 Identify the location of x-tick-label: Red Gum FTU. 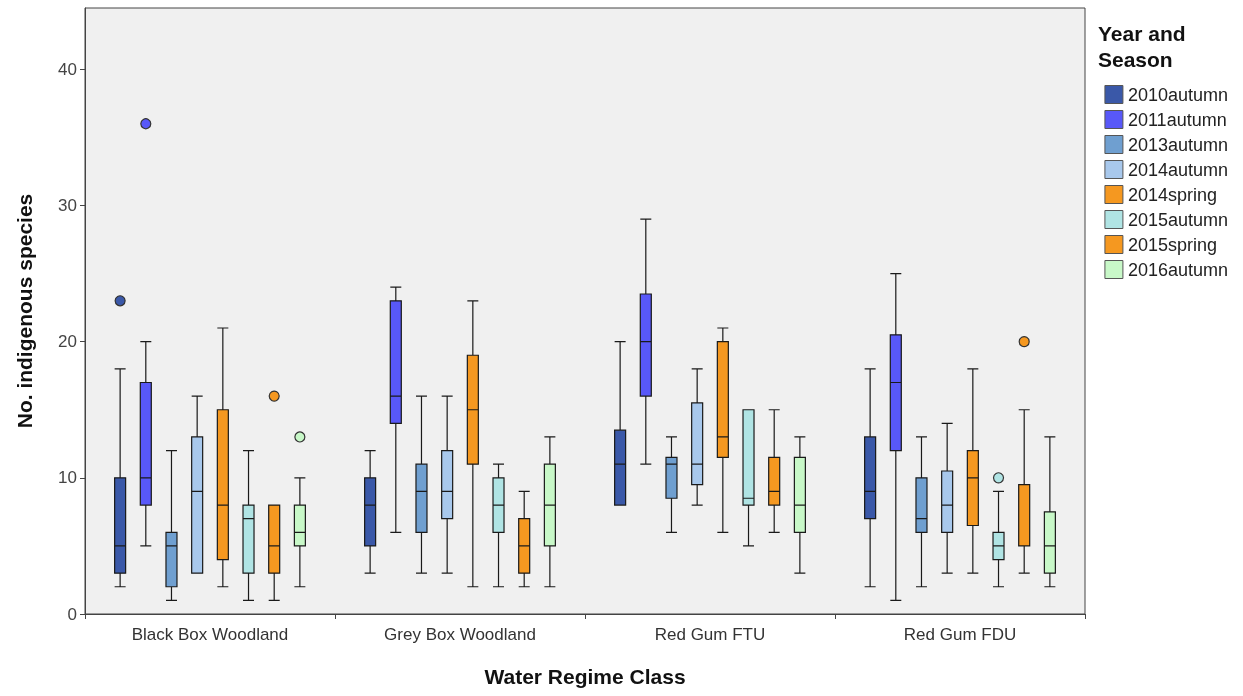
(710, 634).